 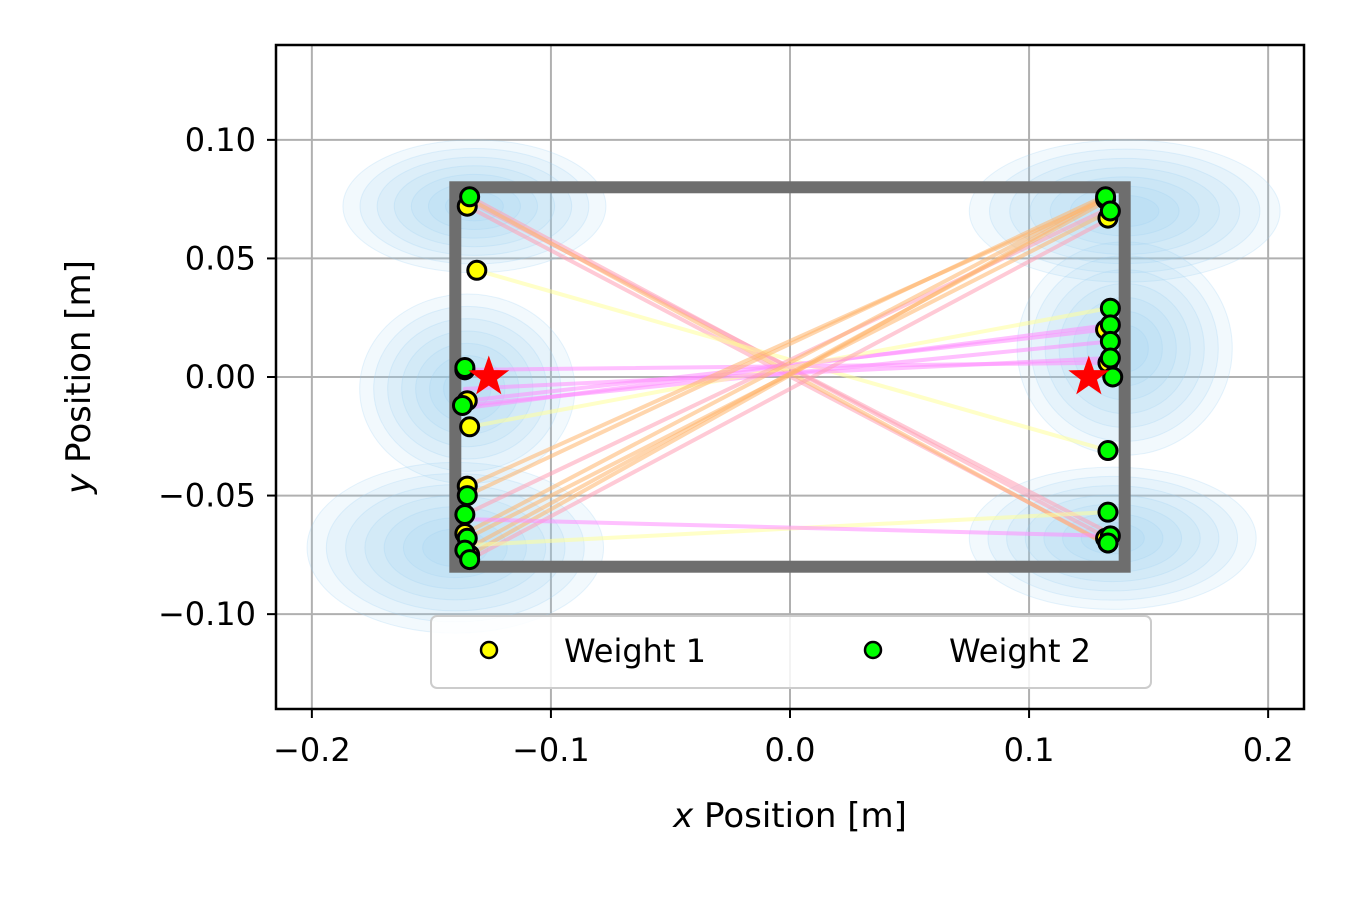 I want to click on x-tick-label: −0.2, so click(x=312, y=750).